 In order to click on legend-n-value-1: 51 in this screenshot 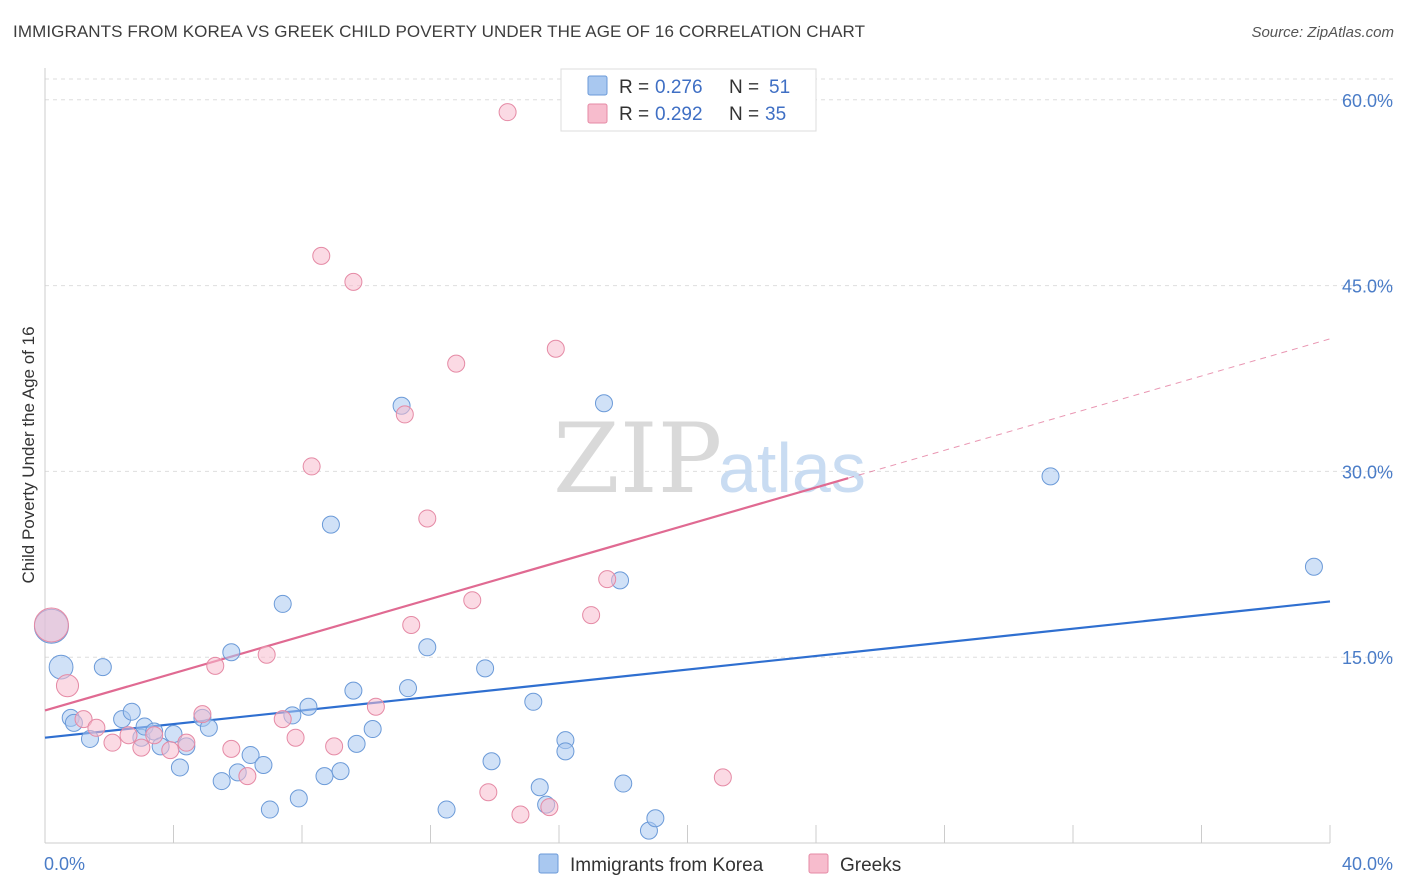, I will do `click(779, 87)`.